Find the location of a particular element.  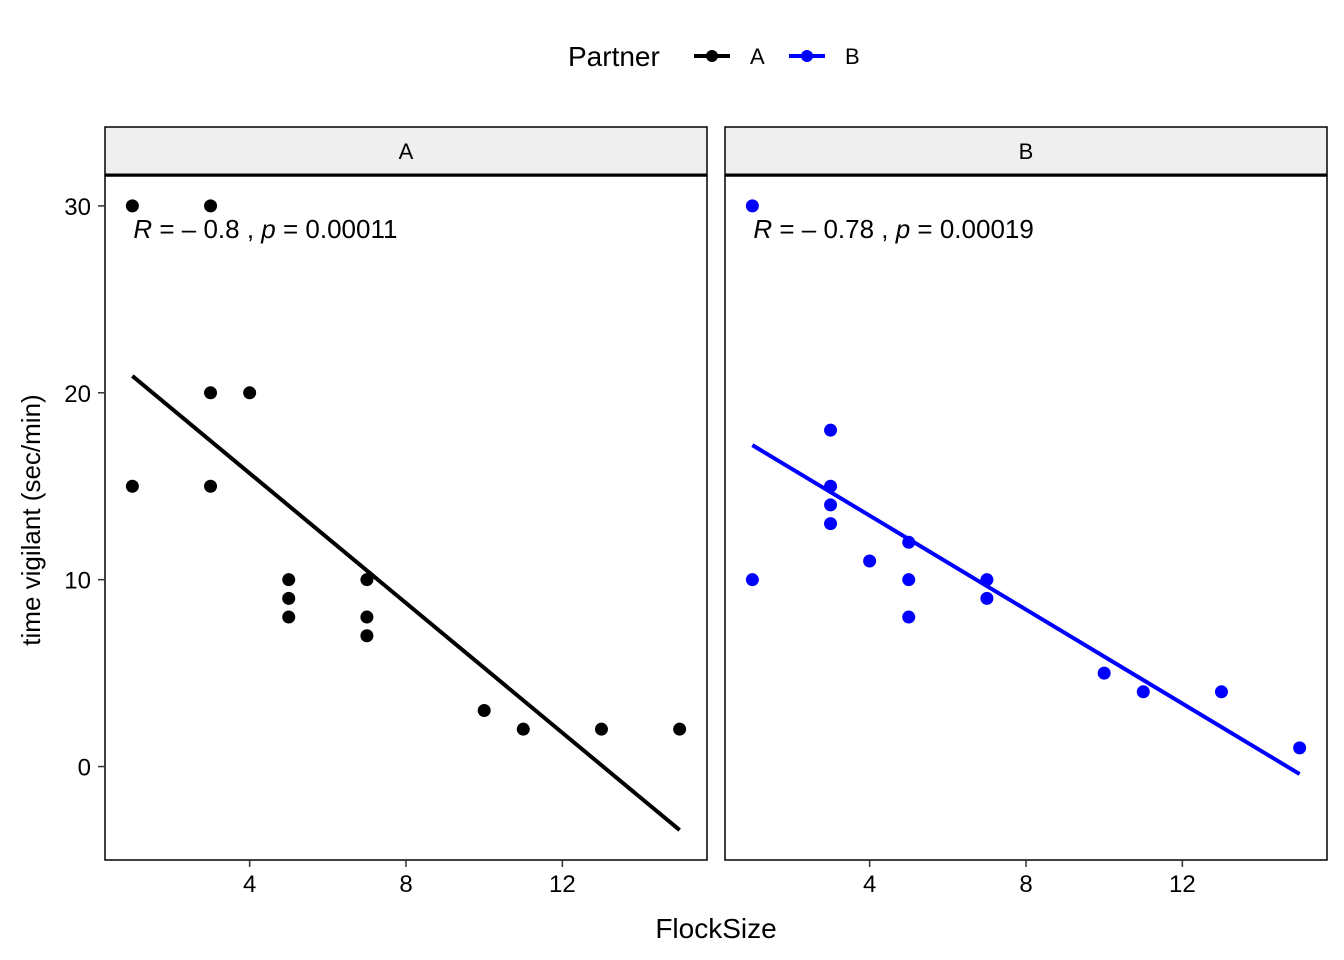

regression-line is located at coordinates (1026, 609).